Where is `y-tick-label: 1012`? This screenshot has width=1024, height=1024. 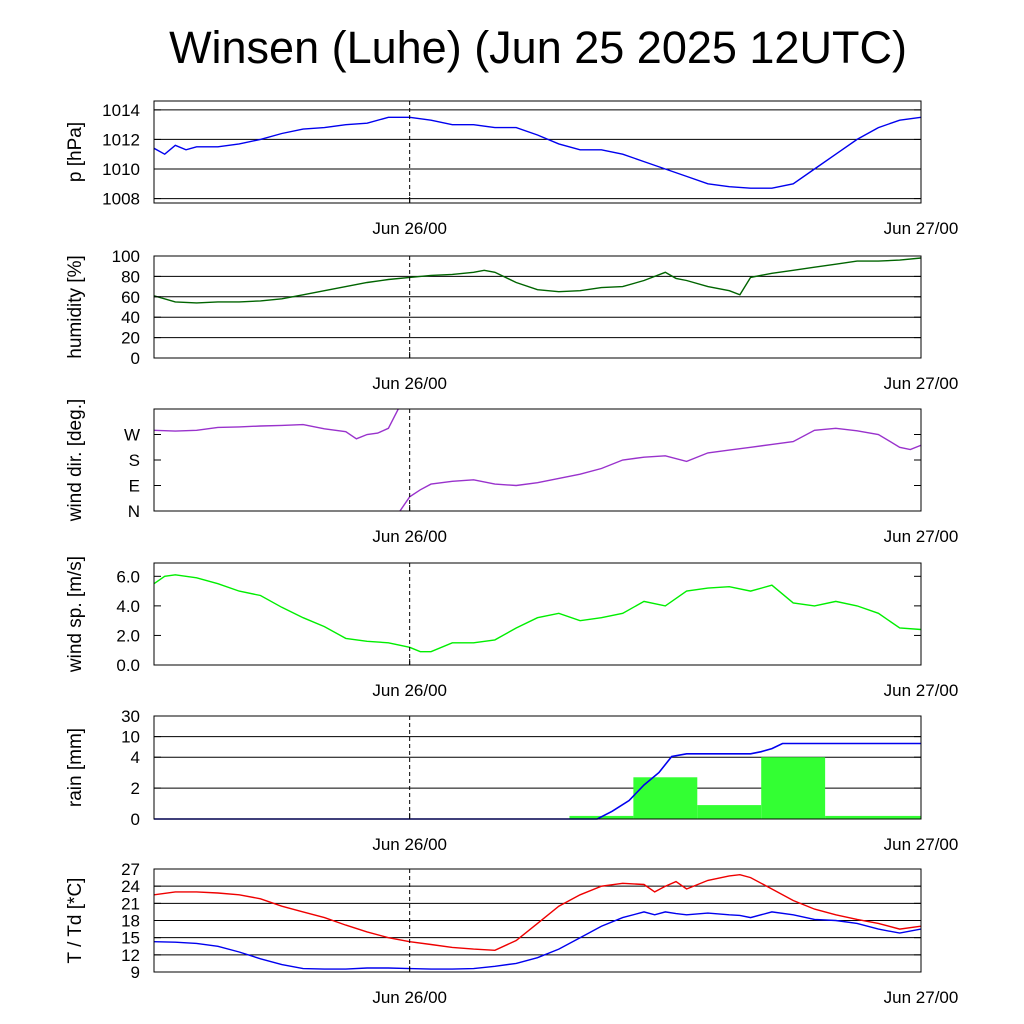 y-tick-label: 1012 is located at coordinates (121, 139).